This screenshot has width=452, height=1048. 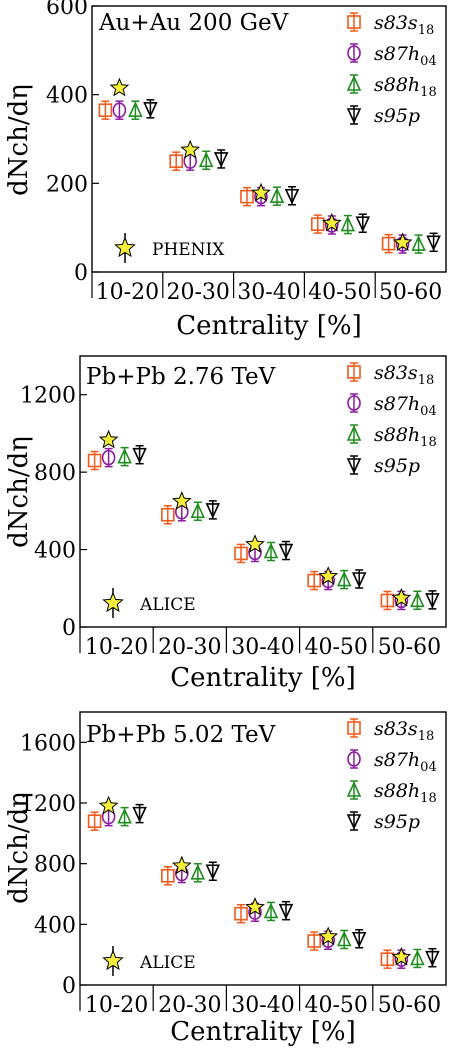 What do you see at coordinates (48, 743) in the screenshot?
I see `y-tick-label: 1600` at bounding box center [48, 743].